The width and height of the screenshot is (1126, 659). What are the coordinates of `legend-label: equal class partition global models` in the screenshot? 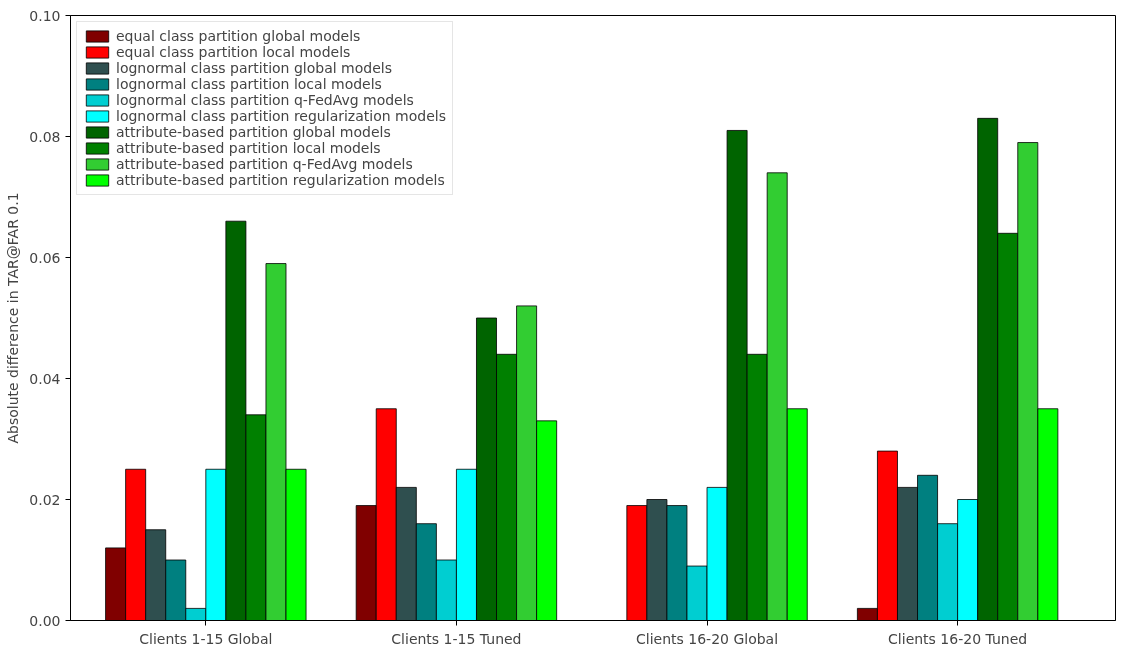 It's located at (238, 36).